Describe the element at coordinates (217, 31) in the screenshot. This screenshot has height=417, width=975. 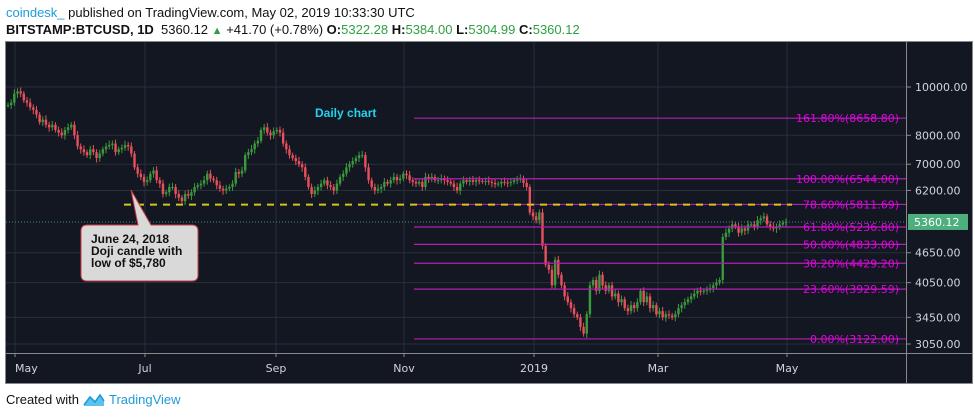
I see `up-triangle-icon: ▲` at that location.